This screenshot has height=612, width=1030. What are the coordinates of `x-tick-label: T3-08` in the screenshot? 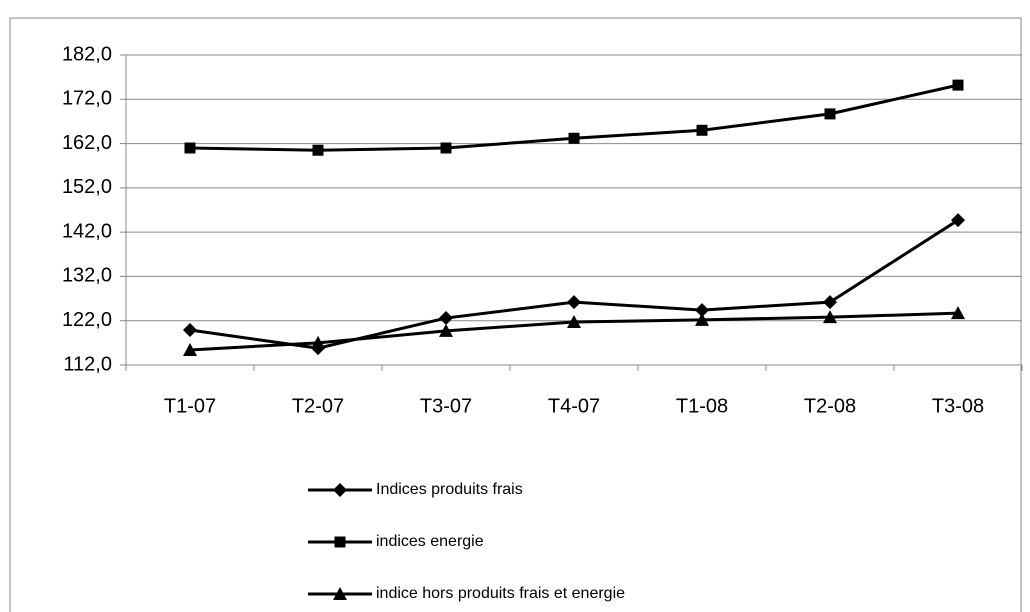 It's located at (958, 406).